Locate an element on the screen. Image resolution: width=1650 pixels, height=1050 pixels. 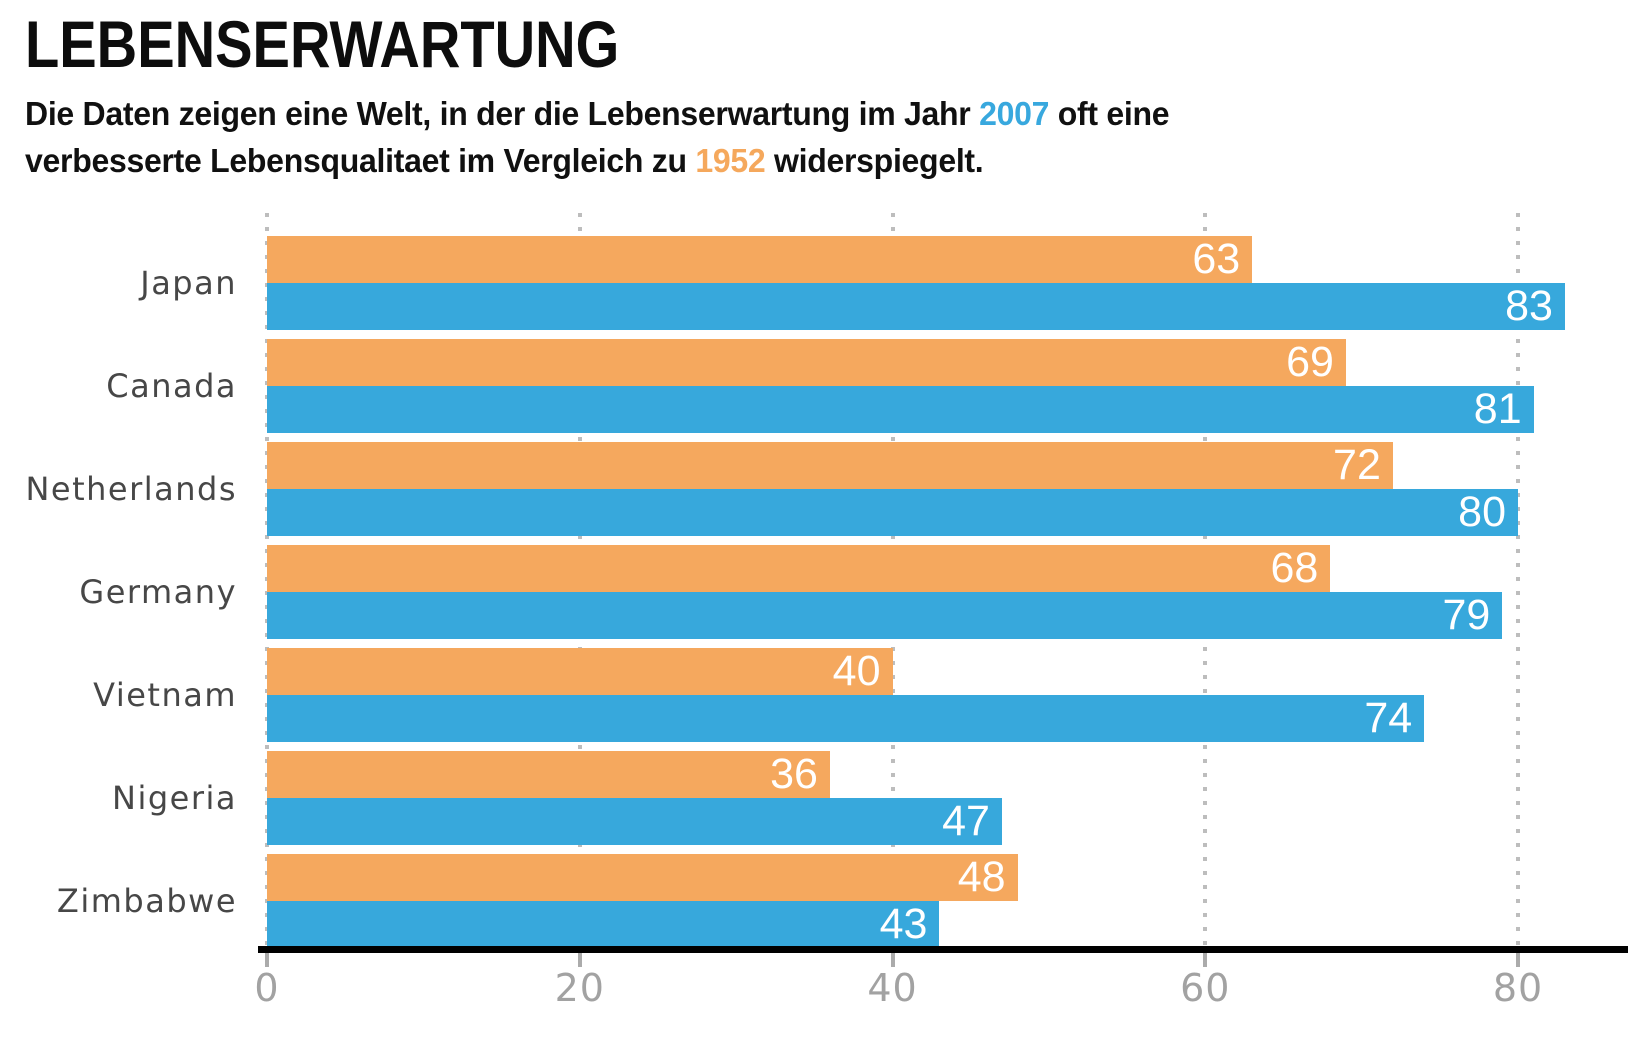
bar-germany-1952: 68 is located at coordinates (799, 568).